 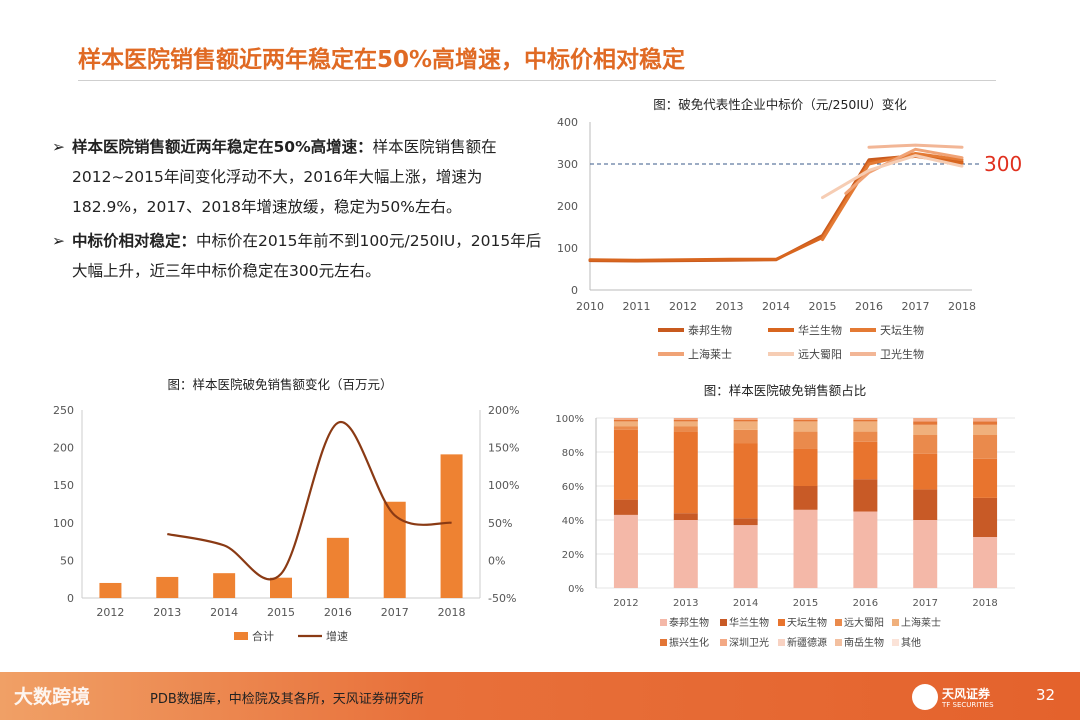 What do you see at coordinates (966, 694) in the screenshot?
I see `logo-text: 天风证券` at bounding box center [966, 694].